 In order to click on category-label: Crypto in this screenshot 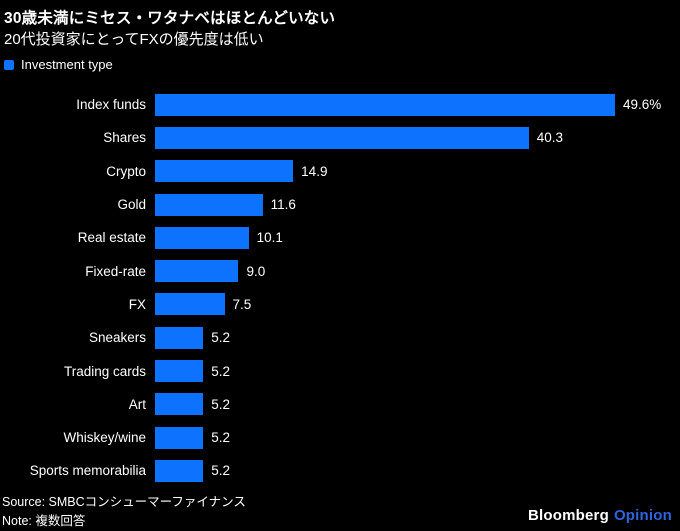, I will do `click(126, 171)`.